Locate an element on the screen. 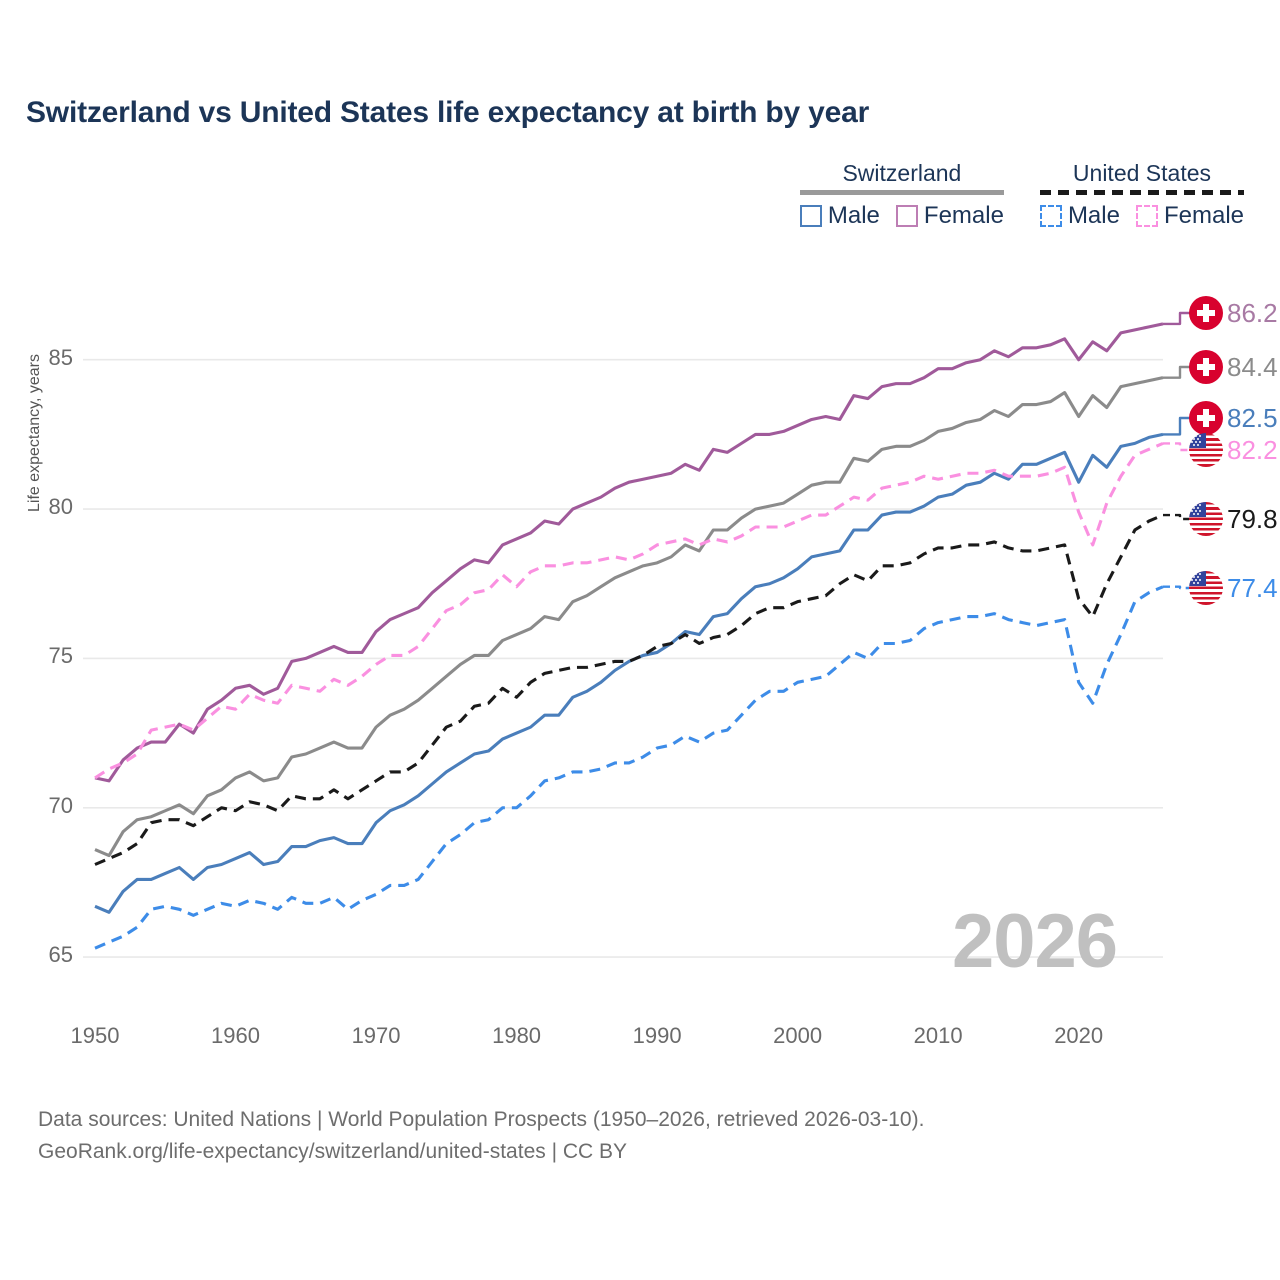  x-axis-tick: 2010 is located at coordinates (938, 1035).